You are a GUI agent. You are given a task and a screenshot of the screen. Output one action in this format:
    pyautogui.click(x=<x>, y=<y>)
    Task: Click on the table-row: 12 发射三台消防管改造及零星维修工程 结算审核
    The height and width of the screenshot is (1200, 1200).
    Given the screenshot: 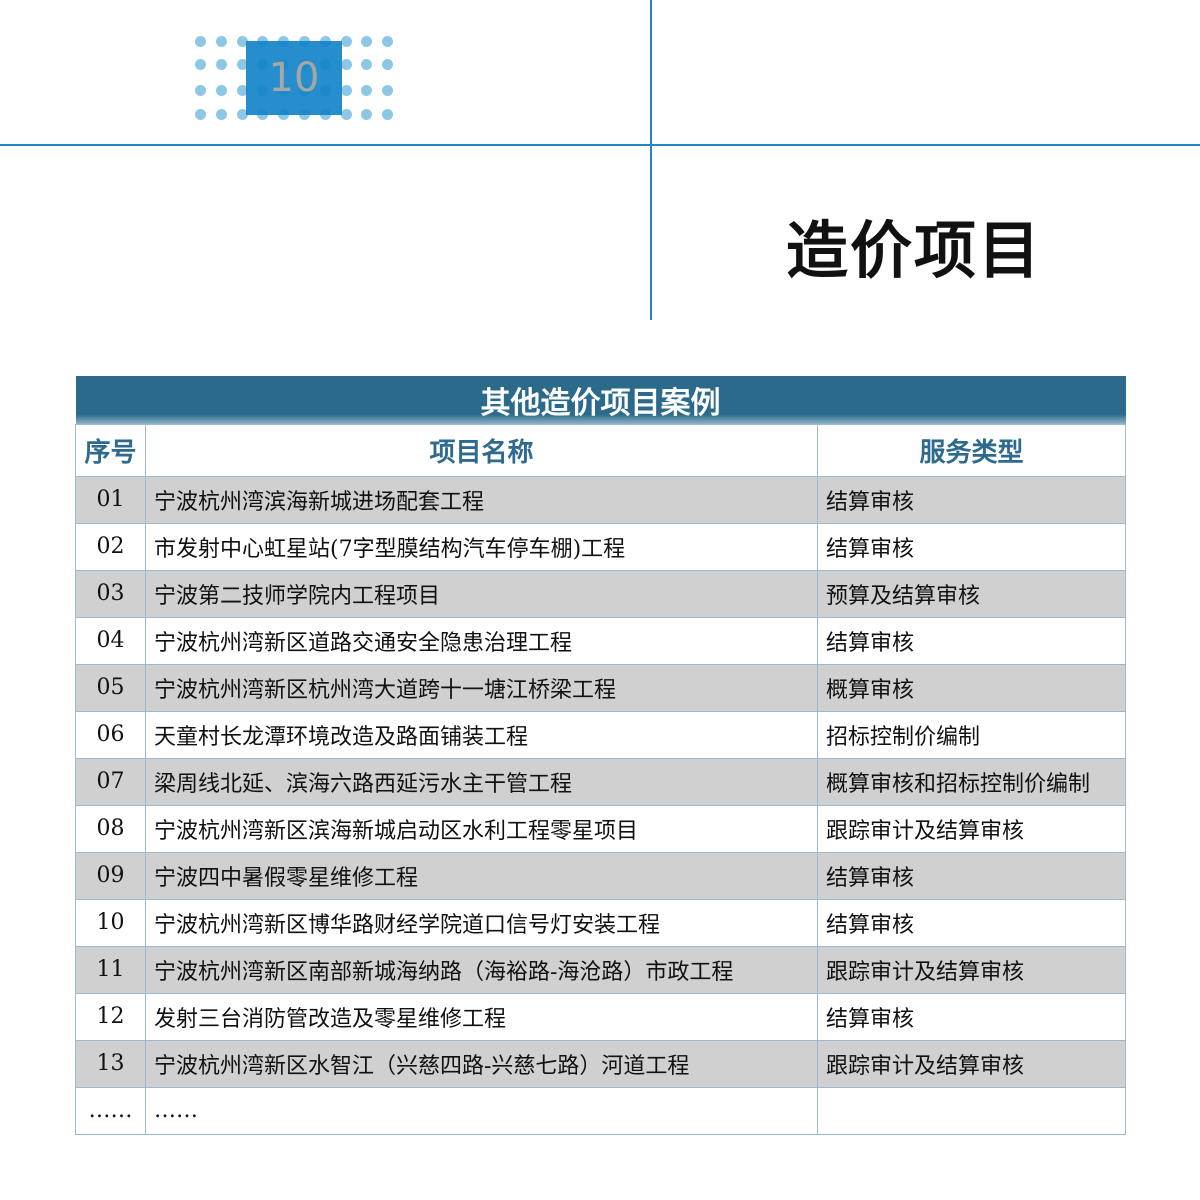 What is the action you would take?
    pyautogui.click(x=600, y=1016)
    